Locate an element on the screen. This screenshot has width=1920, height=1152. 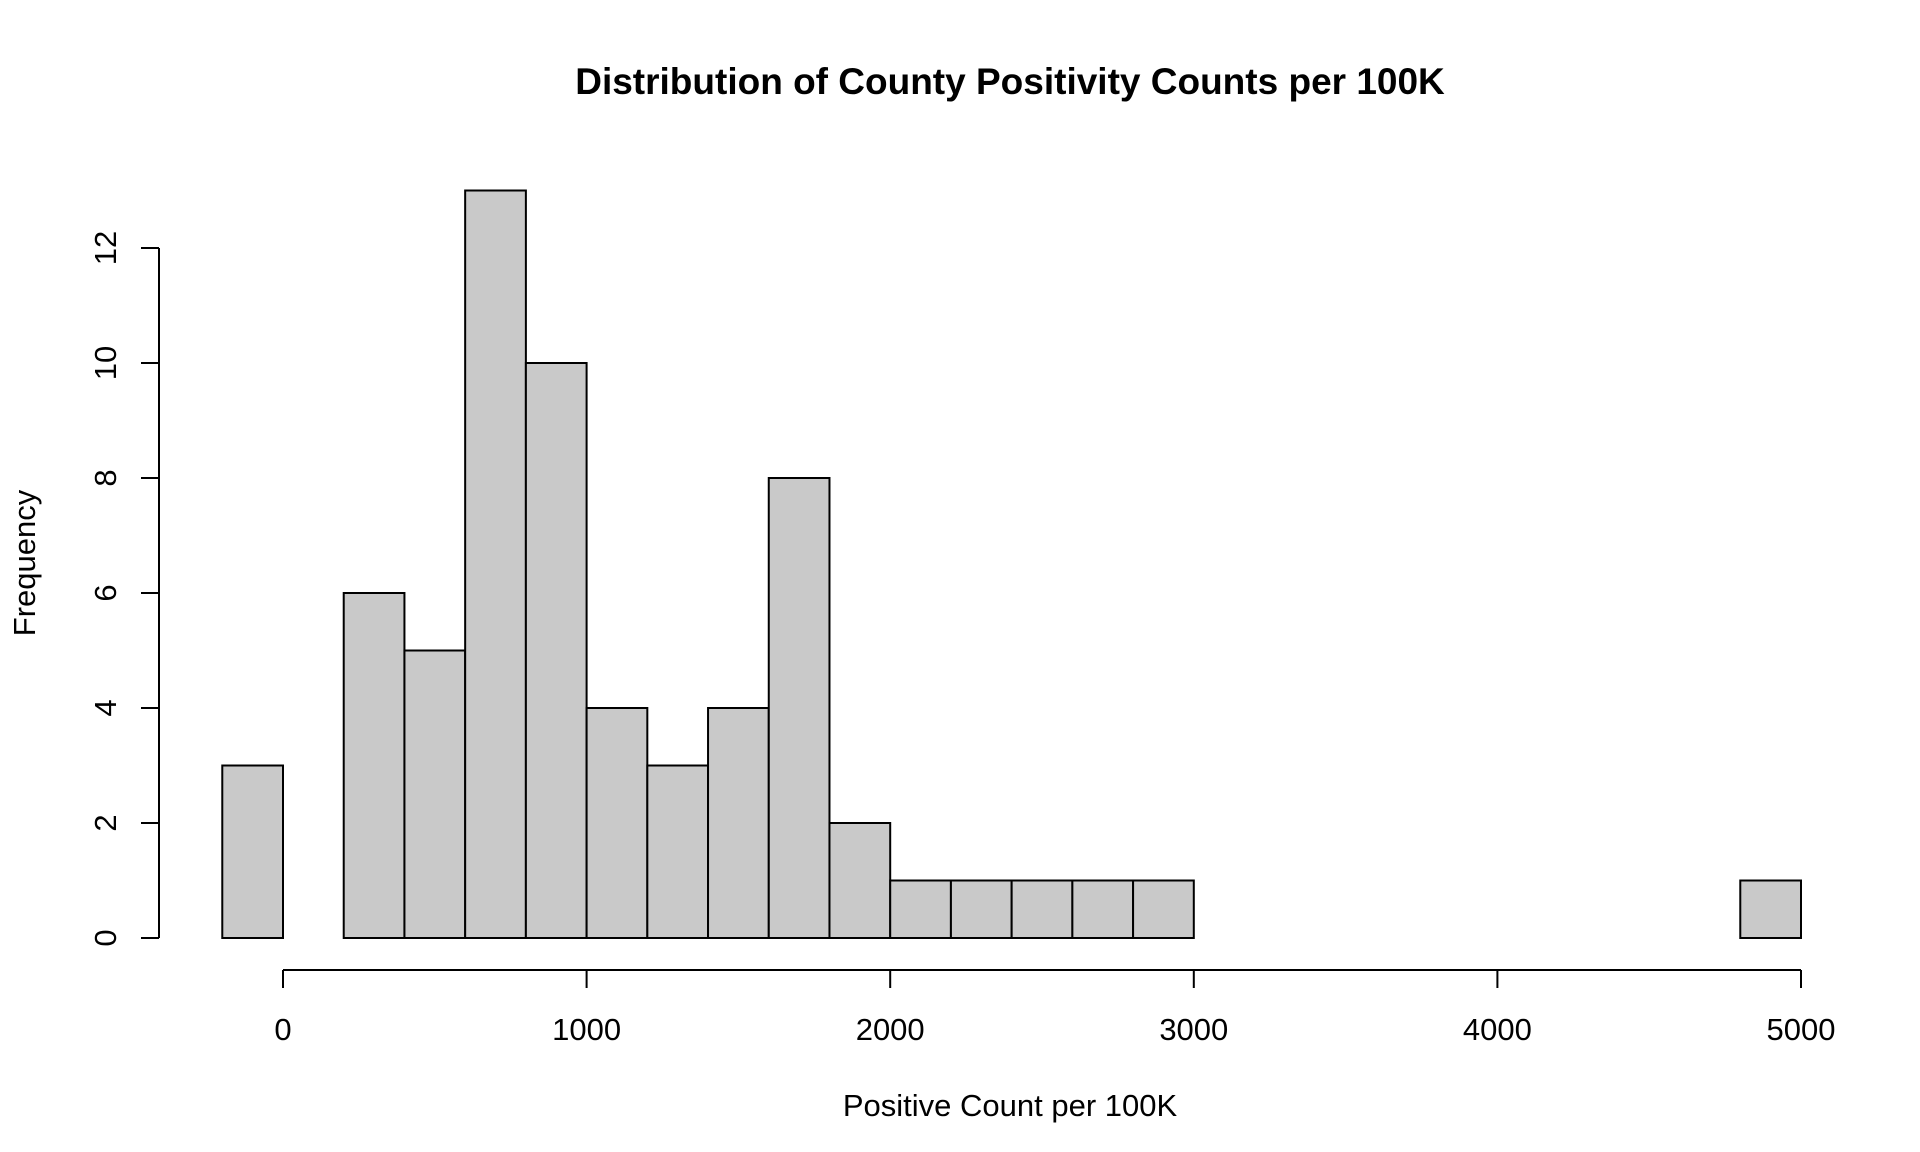
y-tick-label: 8 is located at coordinates (105, 477).